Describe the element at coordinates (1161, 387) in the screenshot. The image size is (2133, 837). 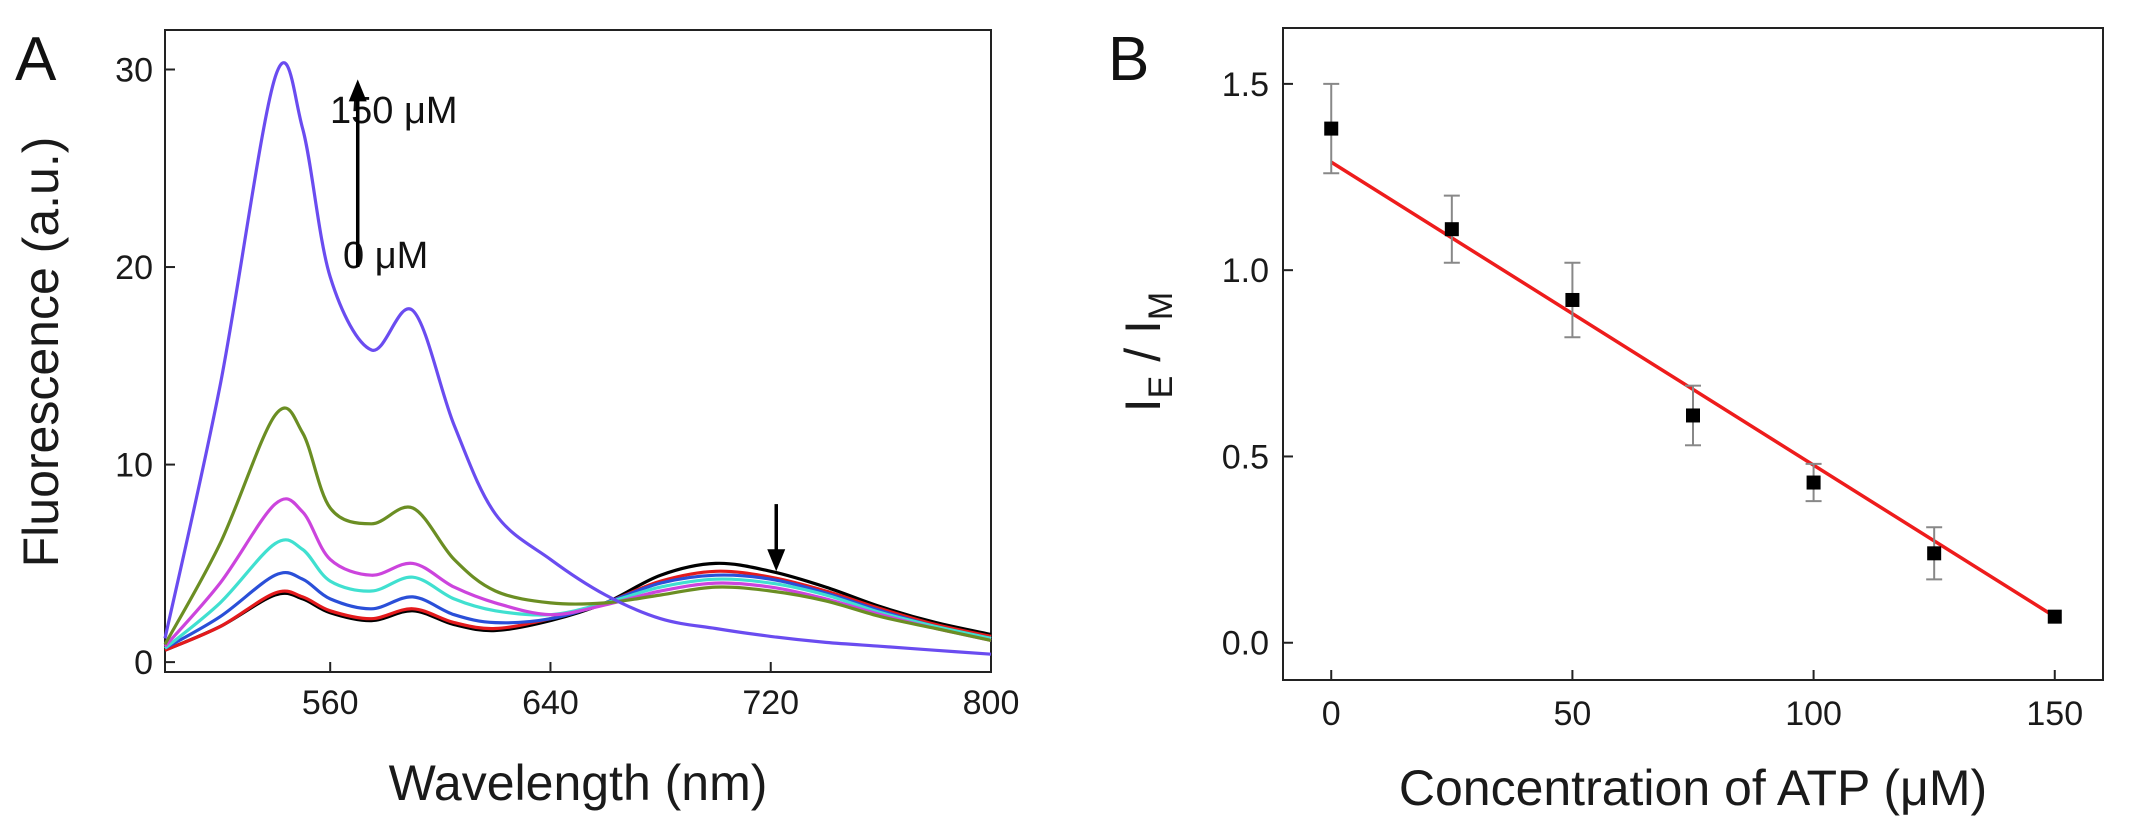
I see `y-title-sub-e: E` at that location.